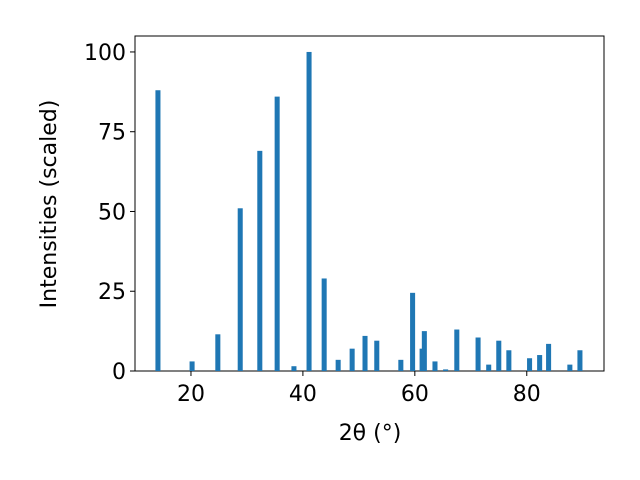  I want to click on x-axis-label: 2θ (°), so click(370, 433).